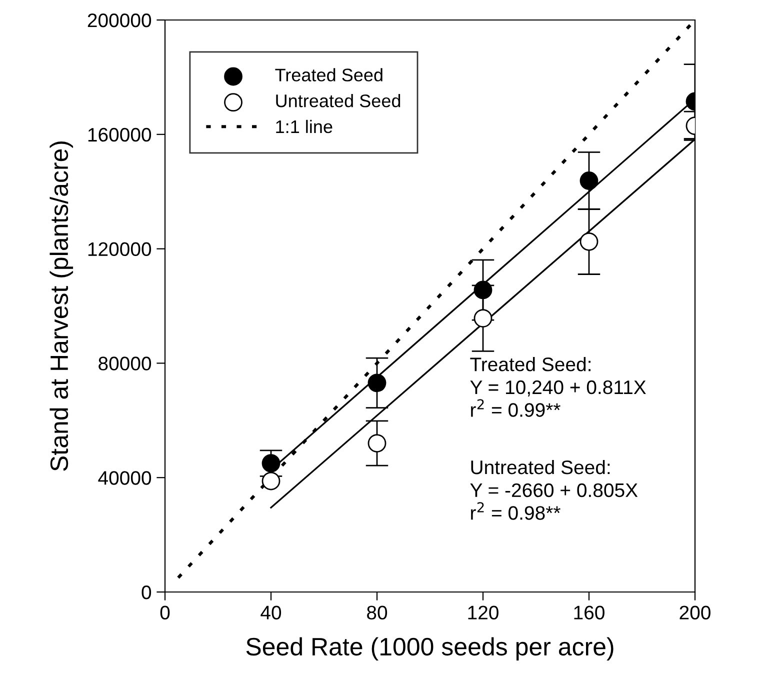 The height and width of the screenshot is (687, 757). Describe the element at coordinates (125, 363) in the screenshot. I see `y-tick-label: 80000` at that location.